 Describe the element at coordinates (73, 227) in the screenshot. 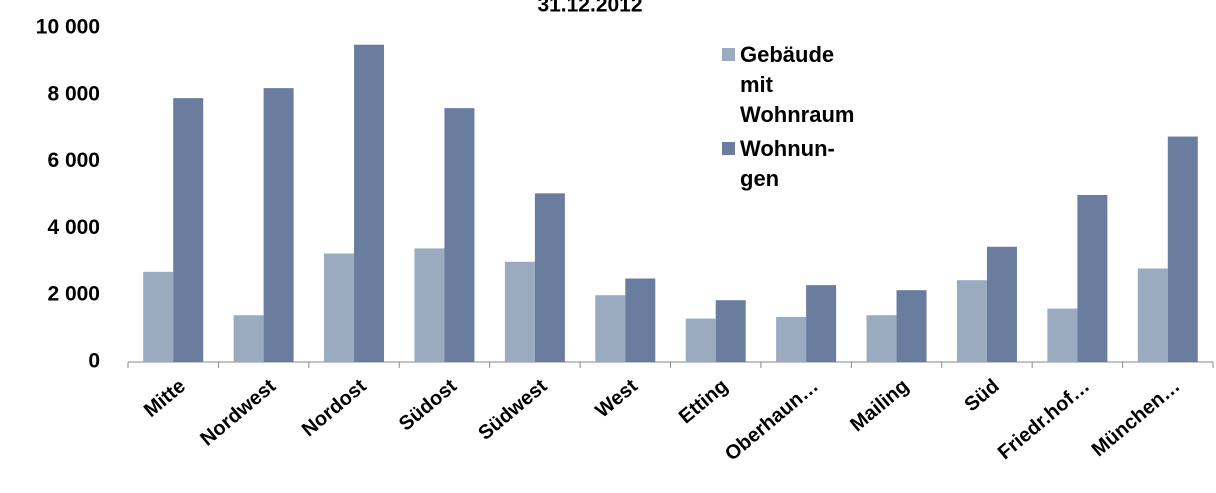

I see `y-tick-label: 4 000` at that location.